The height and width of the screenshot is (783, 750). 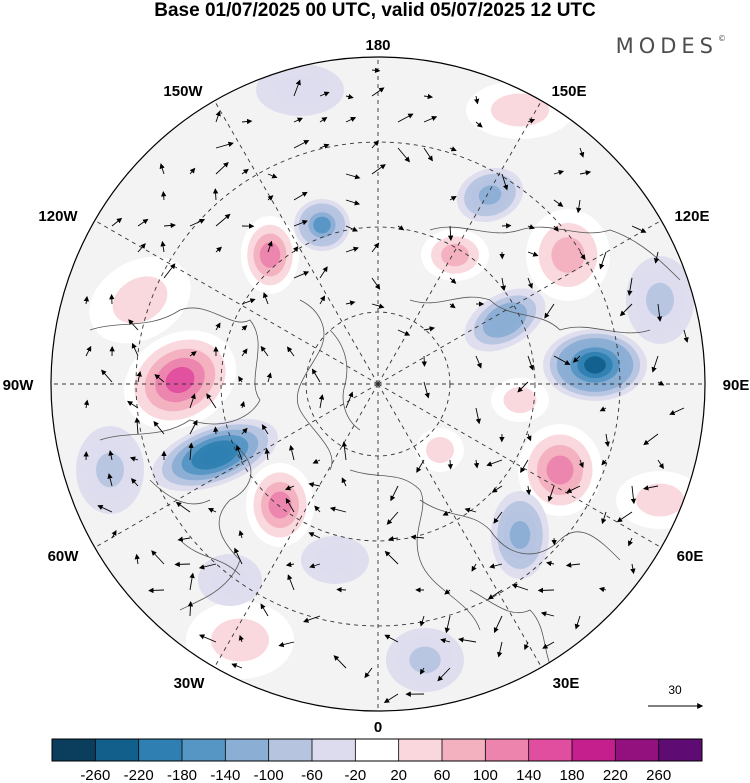 What do you see at coordinates (398, 775) in the screenshot?
I see `colorbar-tick-label: 20` at bounding box center [398, 775].